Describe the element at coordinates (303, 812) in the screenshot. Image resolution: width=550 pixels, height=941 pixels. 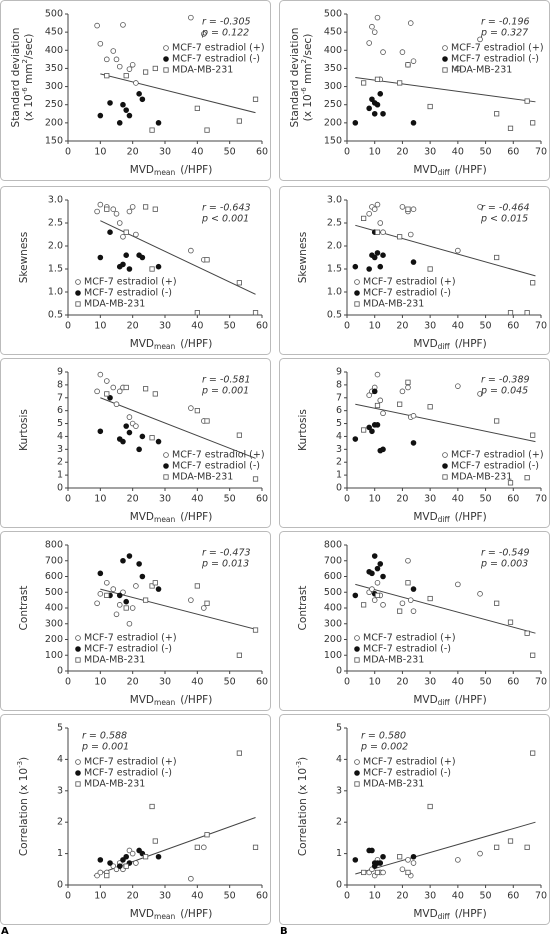
I see `y-label-part: Correlation (x 10` at that location.